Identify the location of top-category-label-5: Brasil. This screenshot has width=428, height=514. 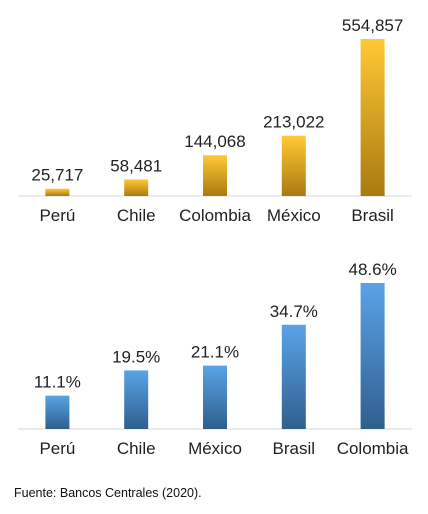
(372, 215).